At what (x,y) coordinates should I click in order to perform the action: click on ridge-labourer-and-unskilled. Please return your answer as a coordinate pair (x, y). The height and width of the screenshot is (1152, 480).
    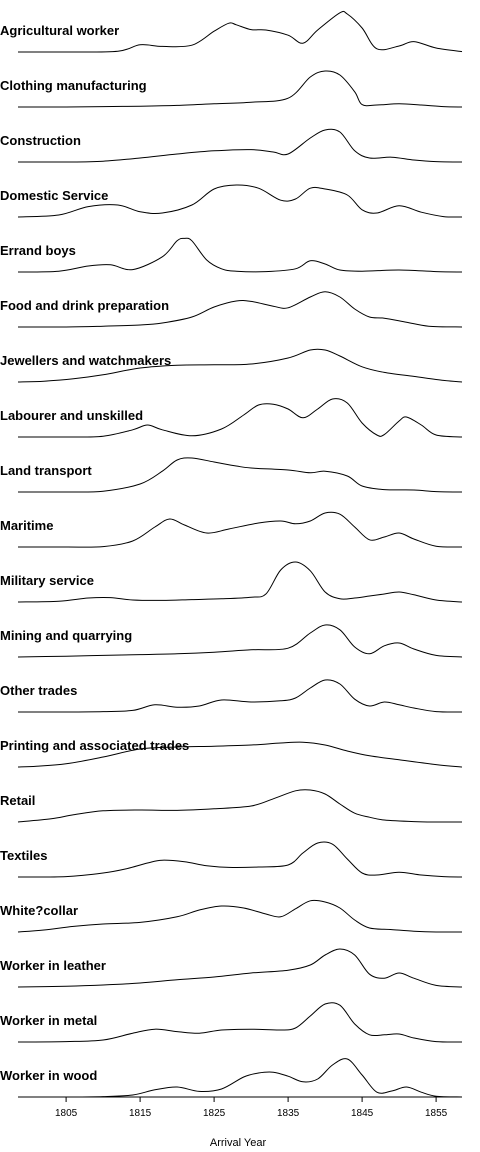
    Looking at the image, I should click on (240, 418).